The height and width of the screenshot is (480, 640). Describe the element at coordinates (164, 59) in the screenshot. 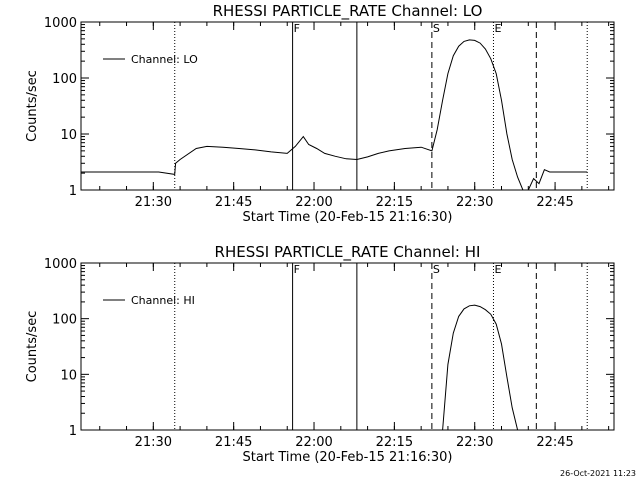

I see `legend-label-lo: Channel: LO` at that location.